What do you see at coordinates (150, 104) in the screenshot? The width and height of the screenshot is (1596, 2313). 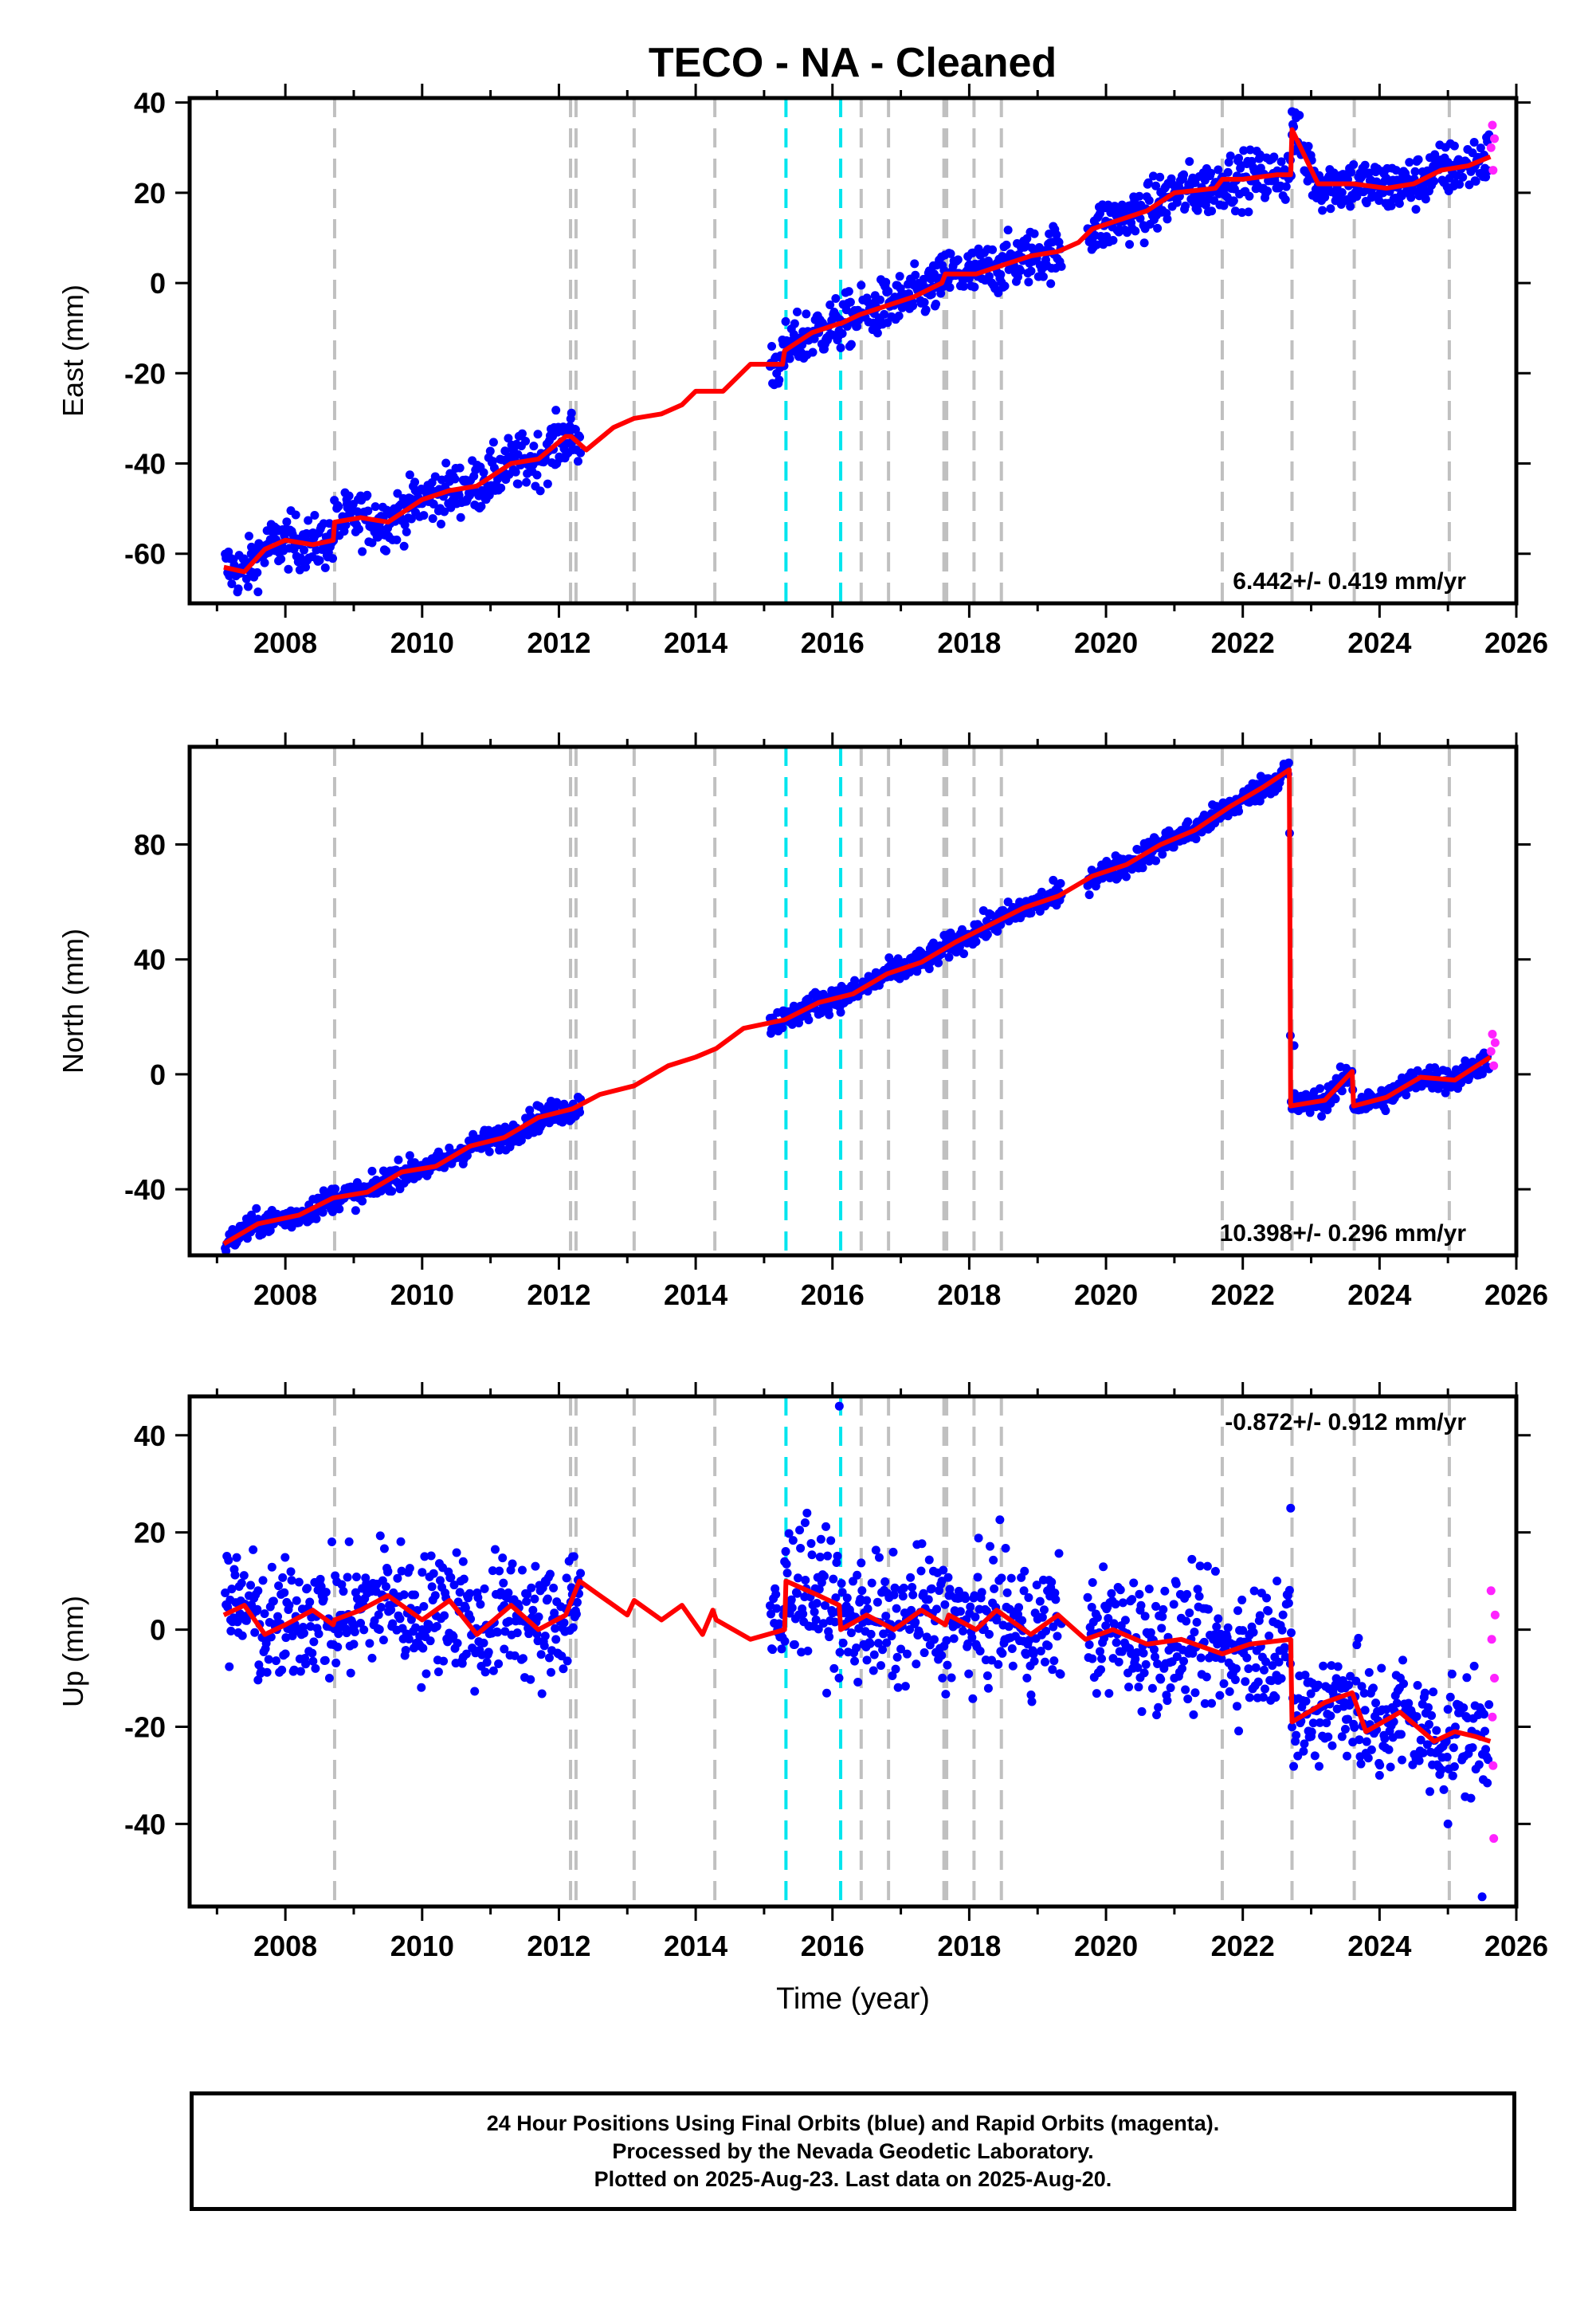 I see `y-tick-label: 40` at bounding box center [150, 104].